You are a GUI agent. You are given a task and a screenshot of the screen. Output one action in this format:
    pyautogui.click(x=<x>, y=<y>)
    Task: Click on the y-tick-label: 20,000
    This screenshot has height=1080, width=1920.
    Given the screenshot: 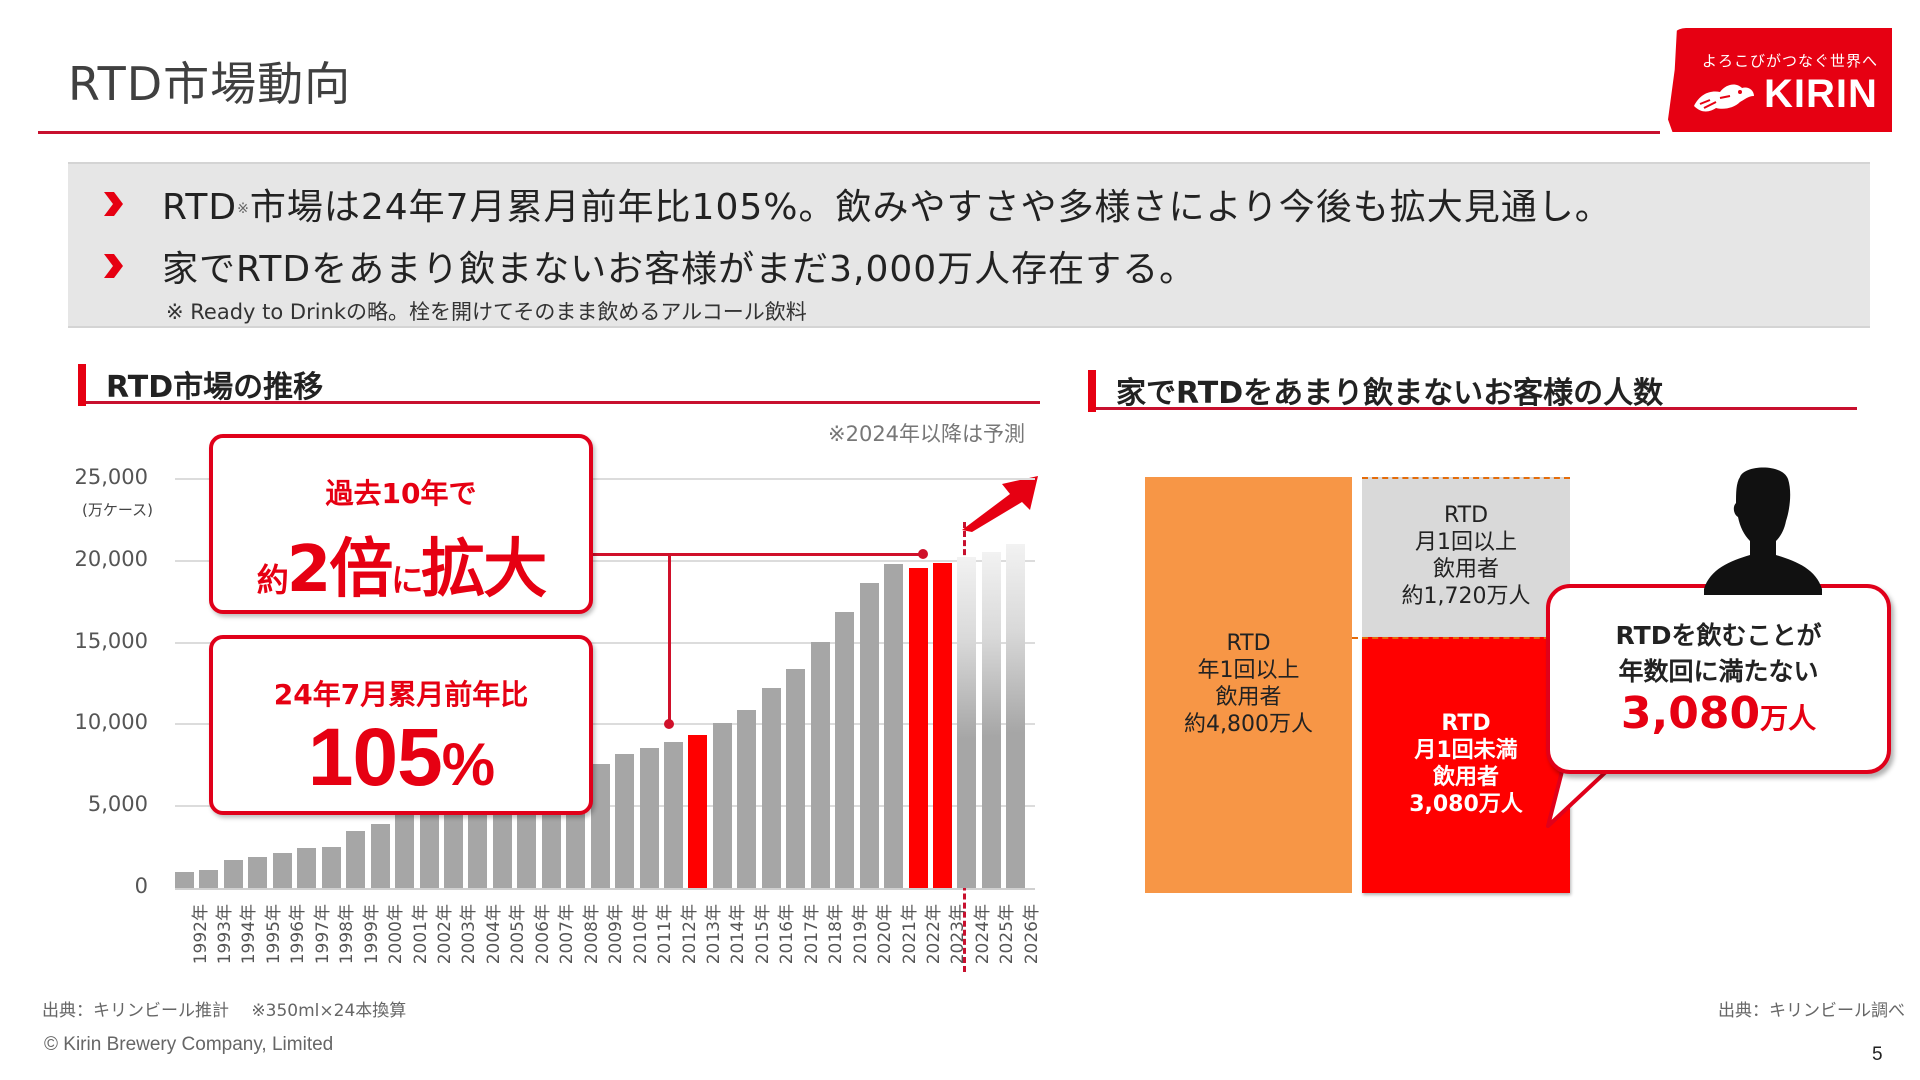 What is the action you would take?
    pyautogui.click(x=111, y=558)
    